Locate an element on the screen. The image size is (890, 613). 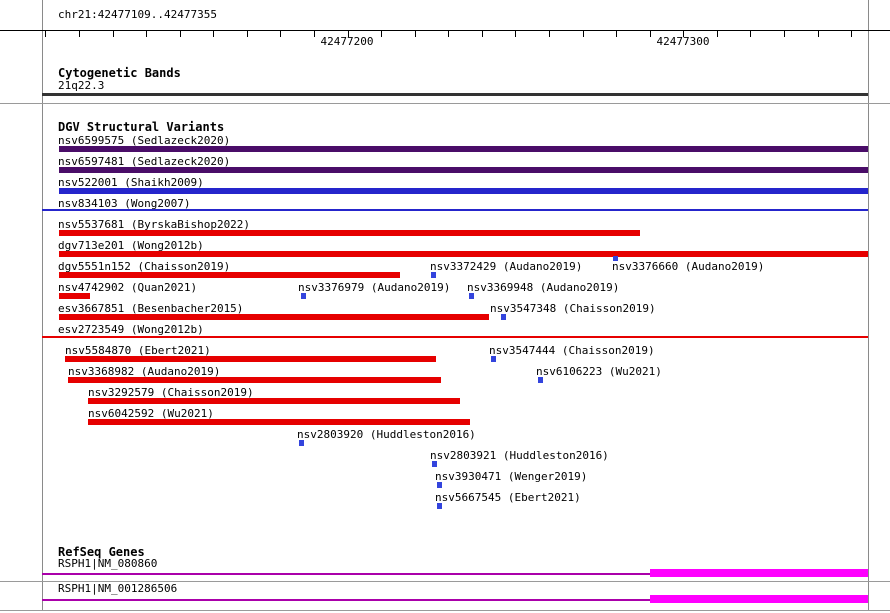
variant-label: nsv3292579 (Chaisson2019) is located at coordinates (171, 392).